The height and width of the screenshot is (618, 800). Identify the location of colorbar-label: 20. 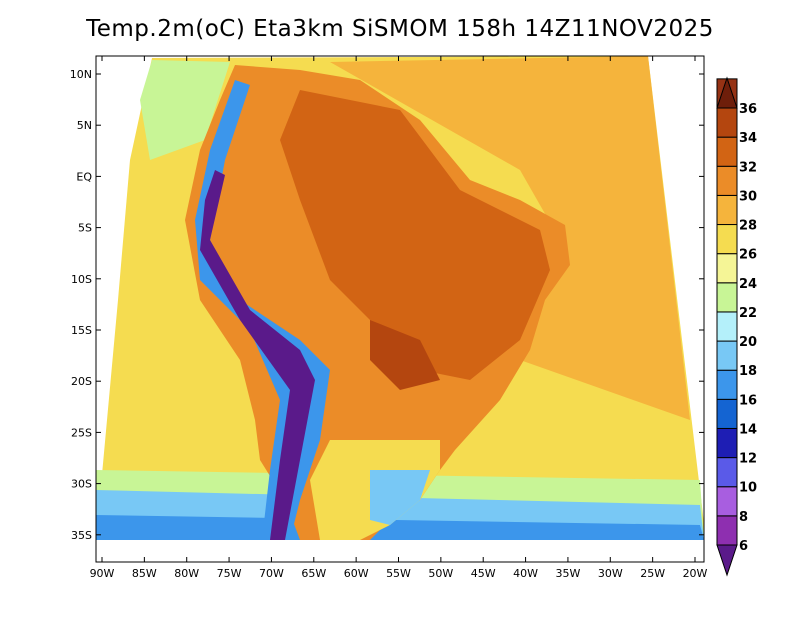
(748, 342).